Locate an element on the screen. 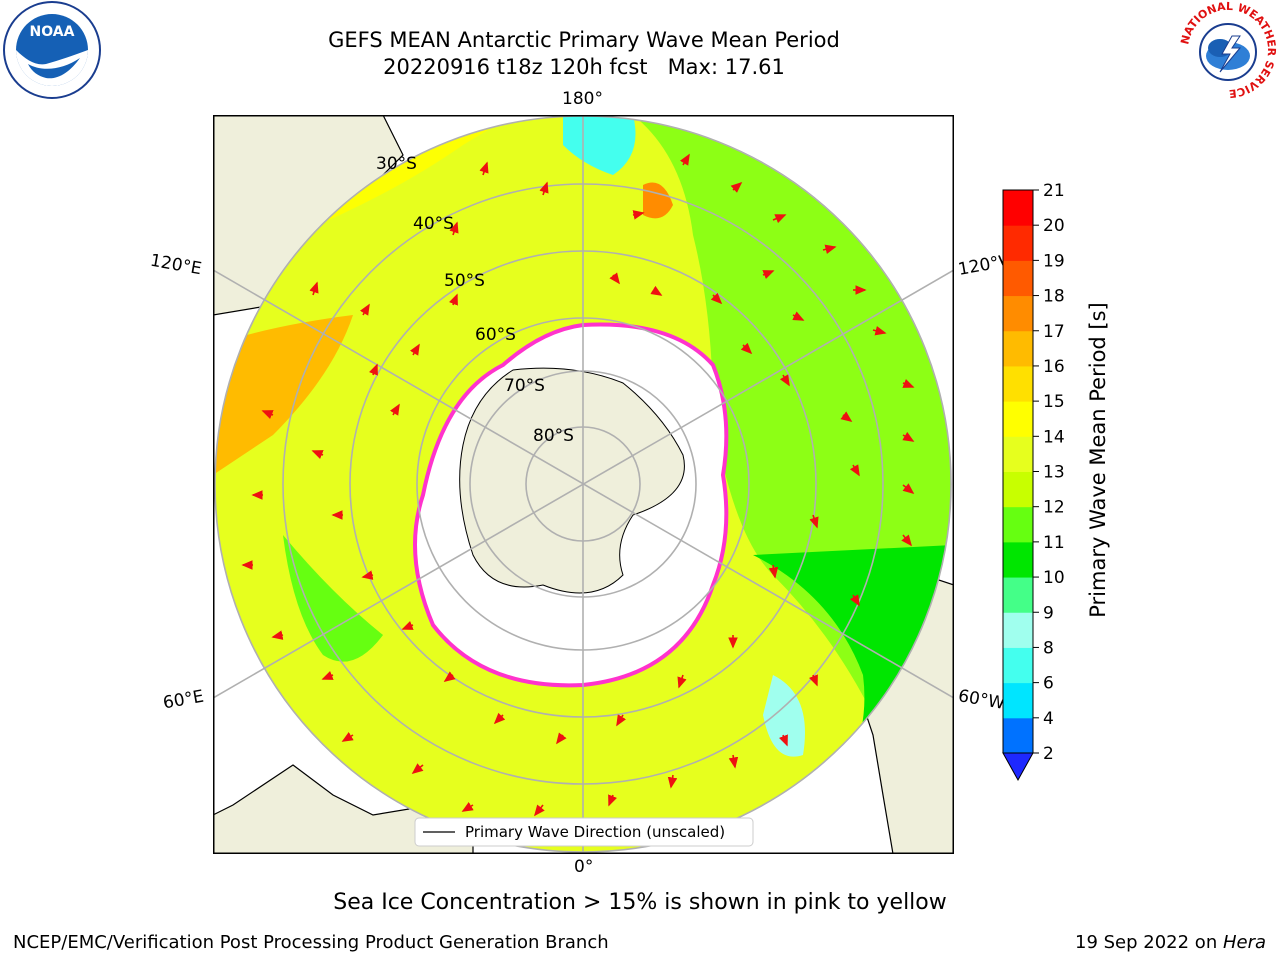  colorbar-tick-label: 12 is located at coordinates (1054, 508).